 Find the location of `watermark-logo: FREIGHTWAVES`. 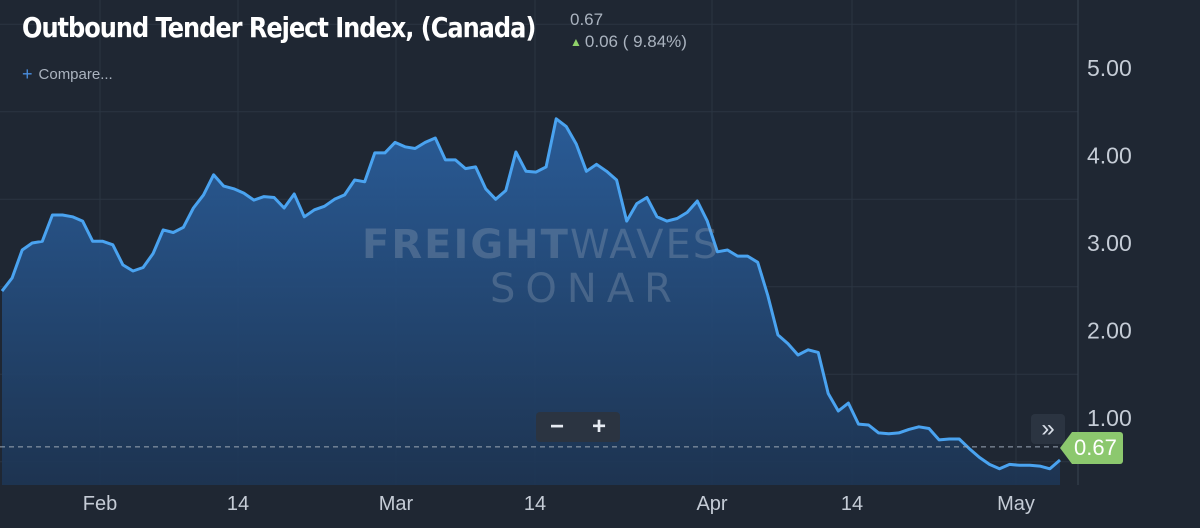

watermark-logo: FREIGHTWAVES is located at coordinates (541, 245).